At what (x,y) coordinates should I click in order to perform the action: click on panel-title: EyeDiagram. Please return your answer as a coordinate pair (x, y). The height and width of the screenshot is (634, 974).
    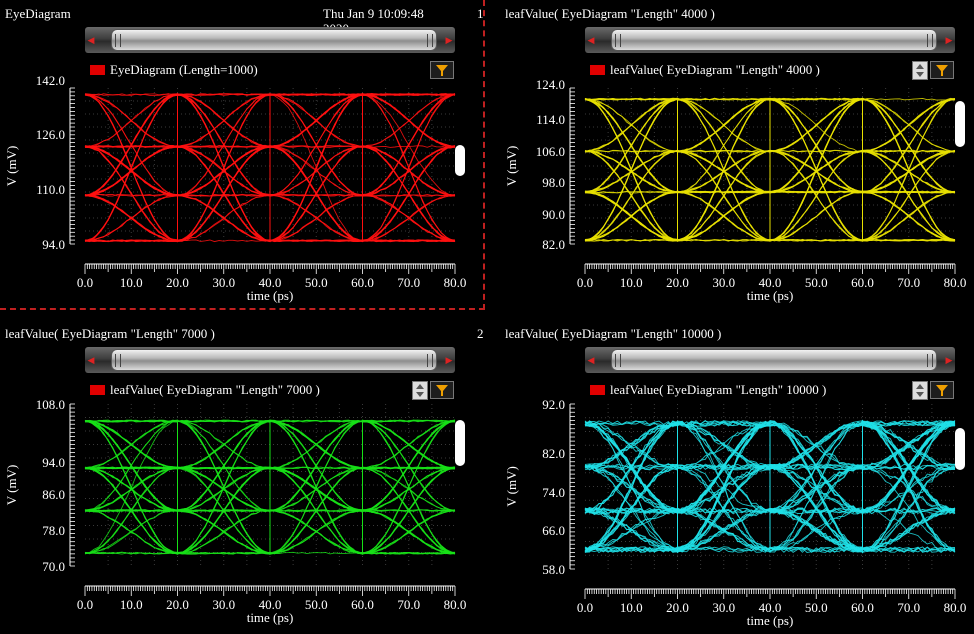
    Looking at the image, I should click on (38, 13).